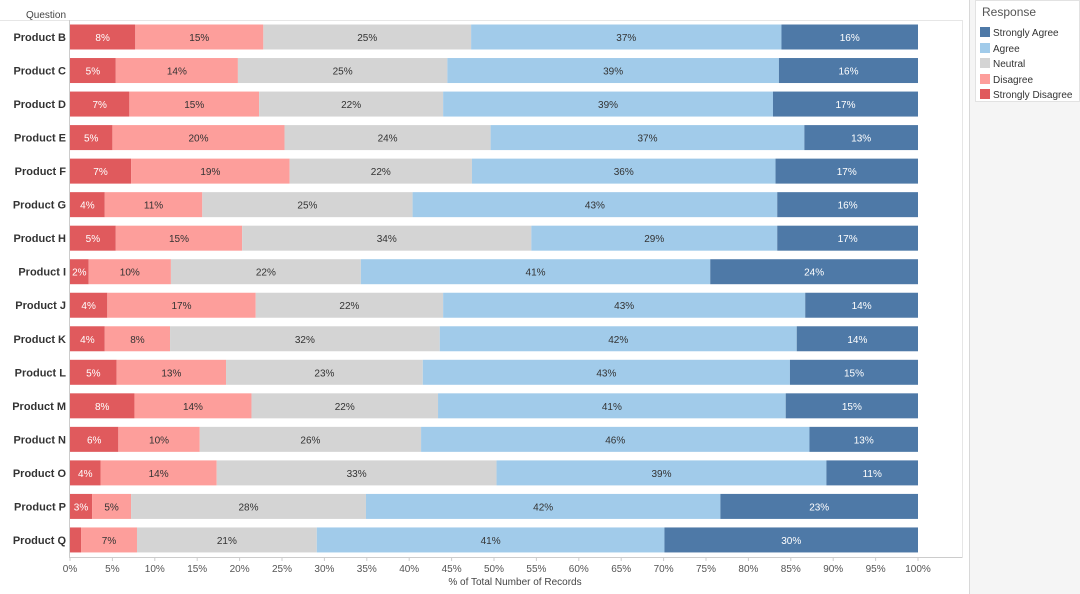  Describe the element at coordinates (706, 569) in the screenshot. I see `x-tick-label: 75%` at that location.